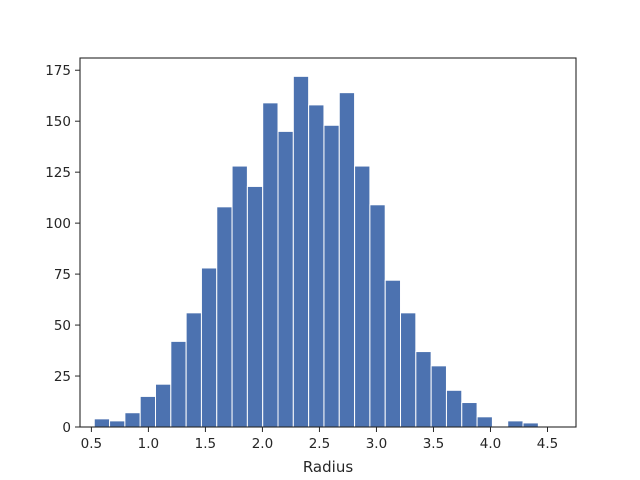 The width and height of the screenshot is (640, 480). I want to click on x-tick-label: 2.0, so click(262, 444).